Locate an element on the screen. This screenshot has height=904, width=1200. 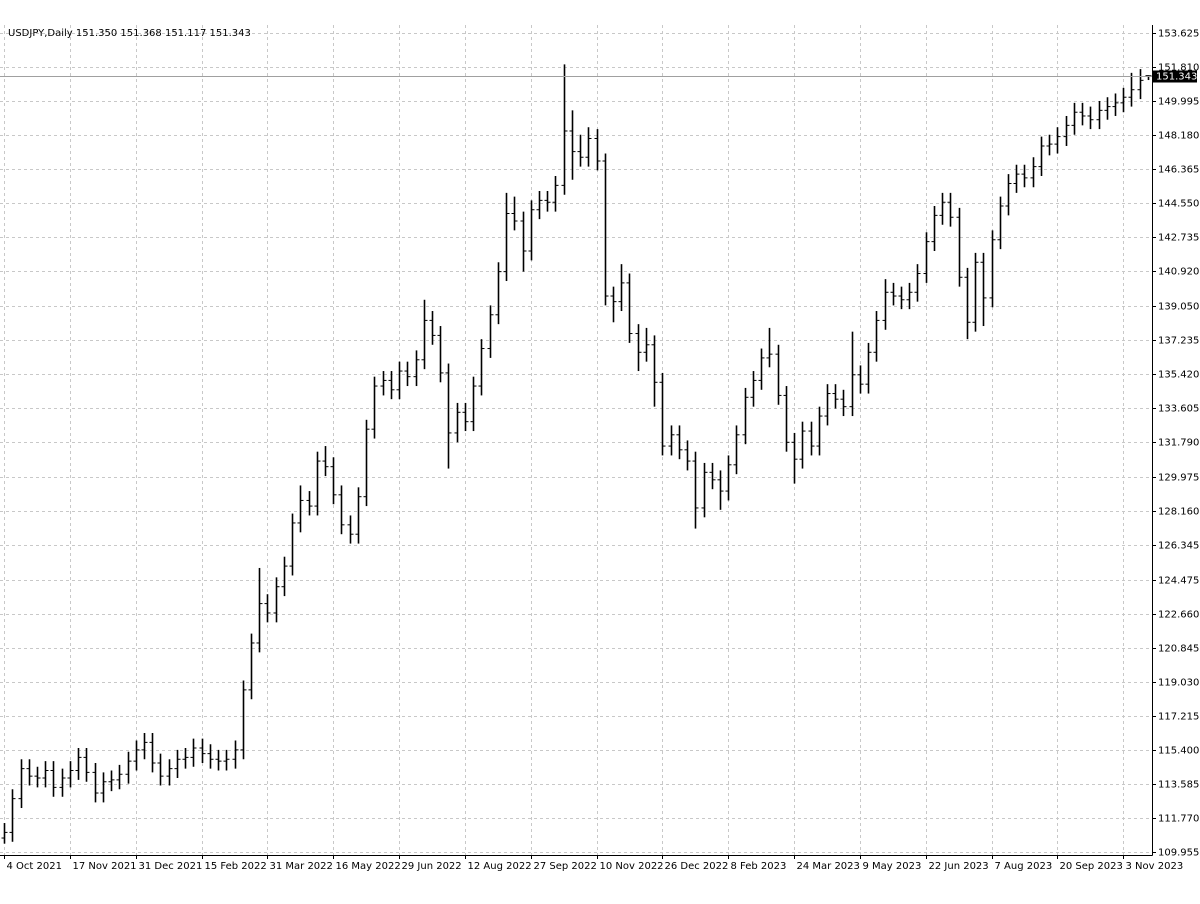
y-tick-label: 135.420 is located at coordinates (1178, 375).